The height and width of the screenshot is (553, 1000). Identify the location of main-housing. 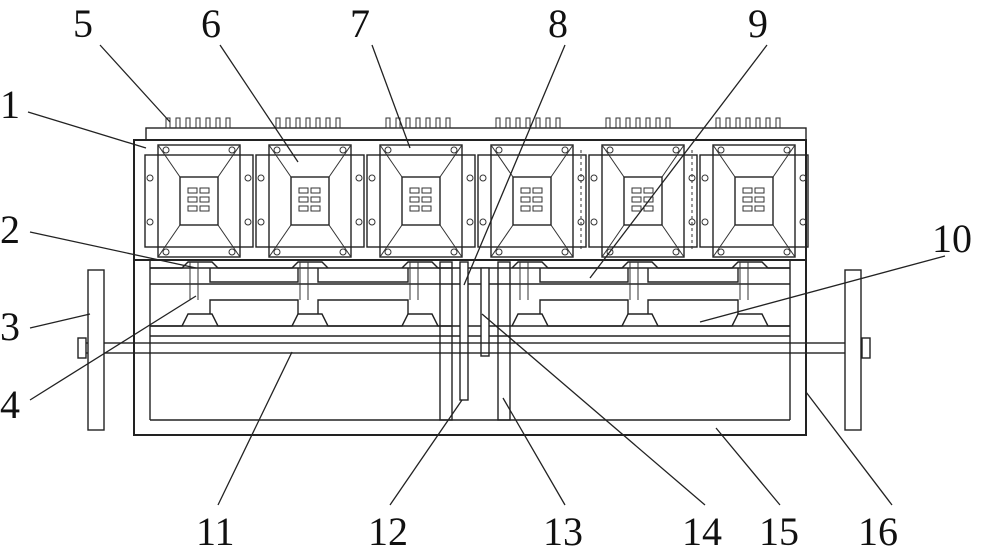
(470, 200).